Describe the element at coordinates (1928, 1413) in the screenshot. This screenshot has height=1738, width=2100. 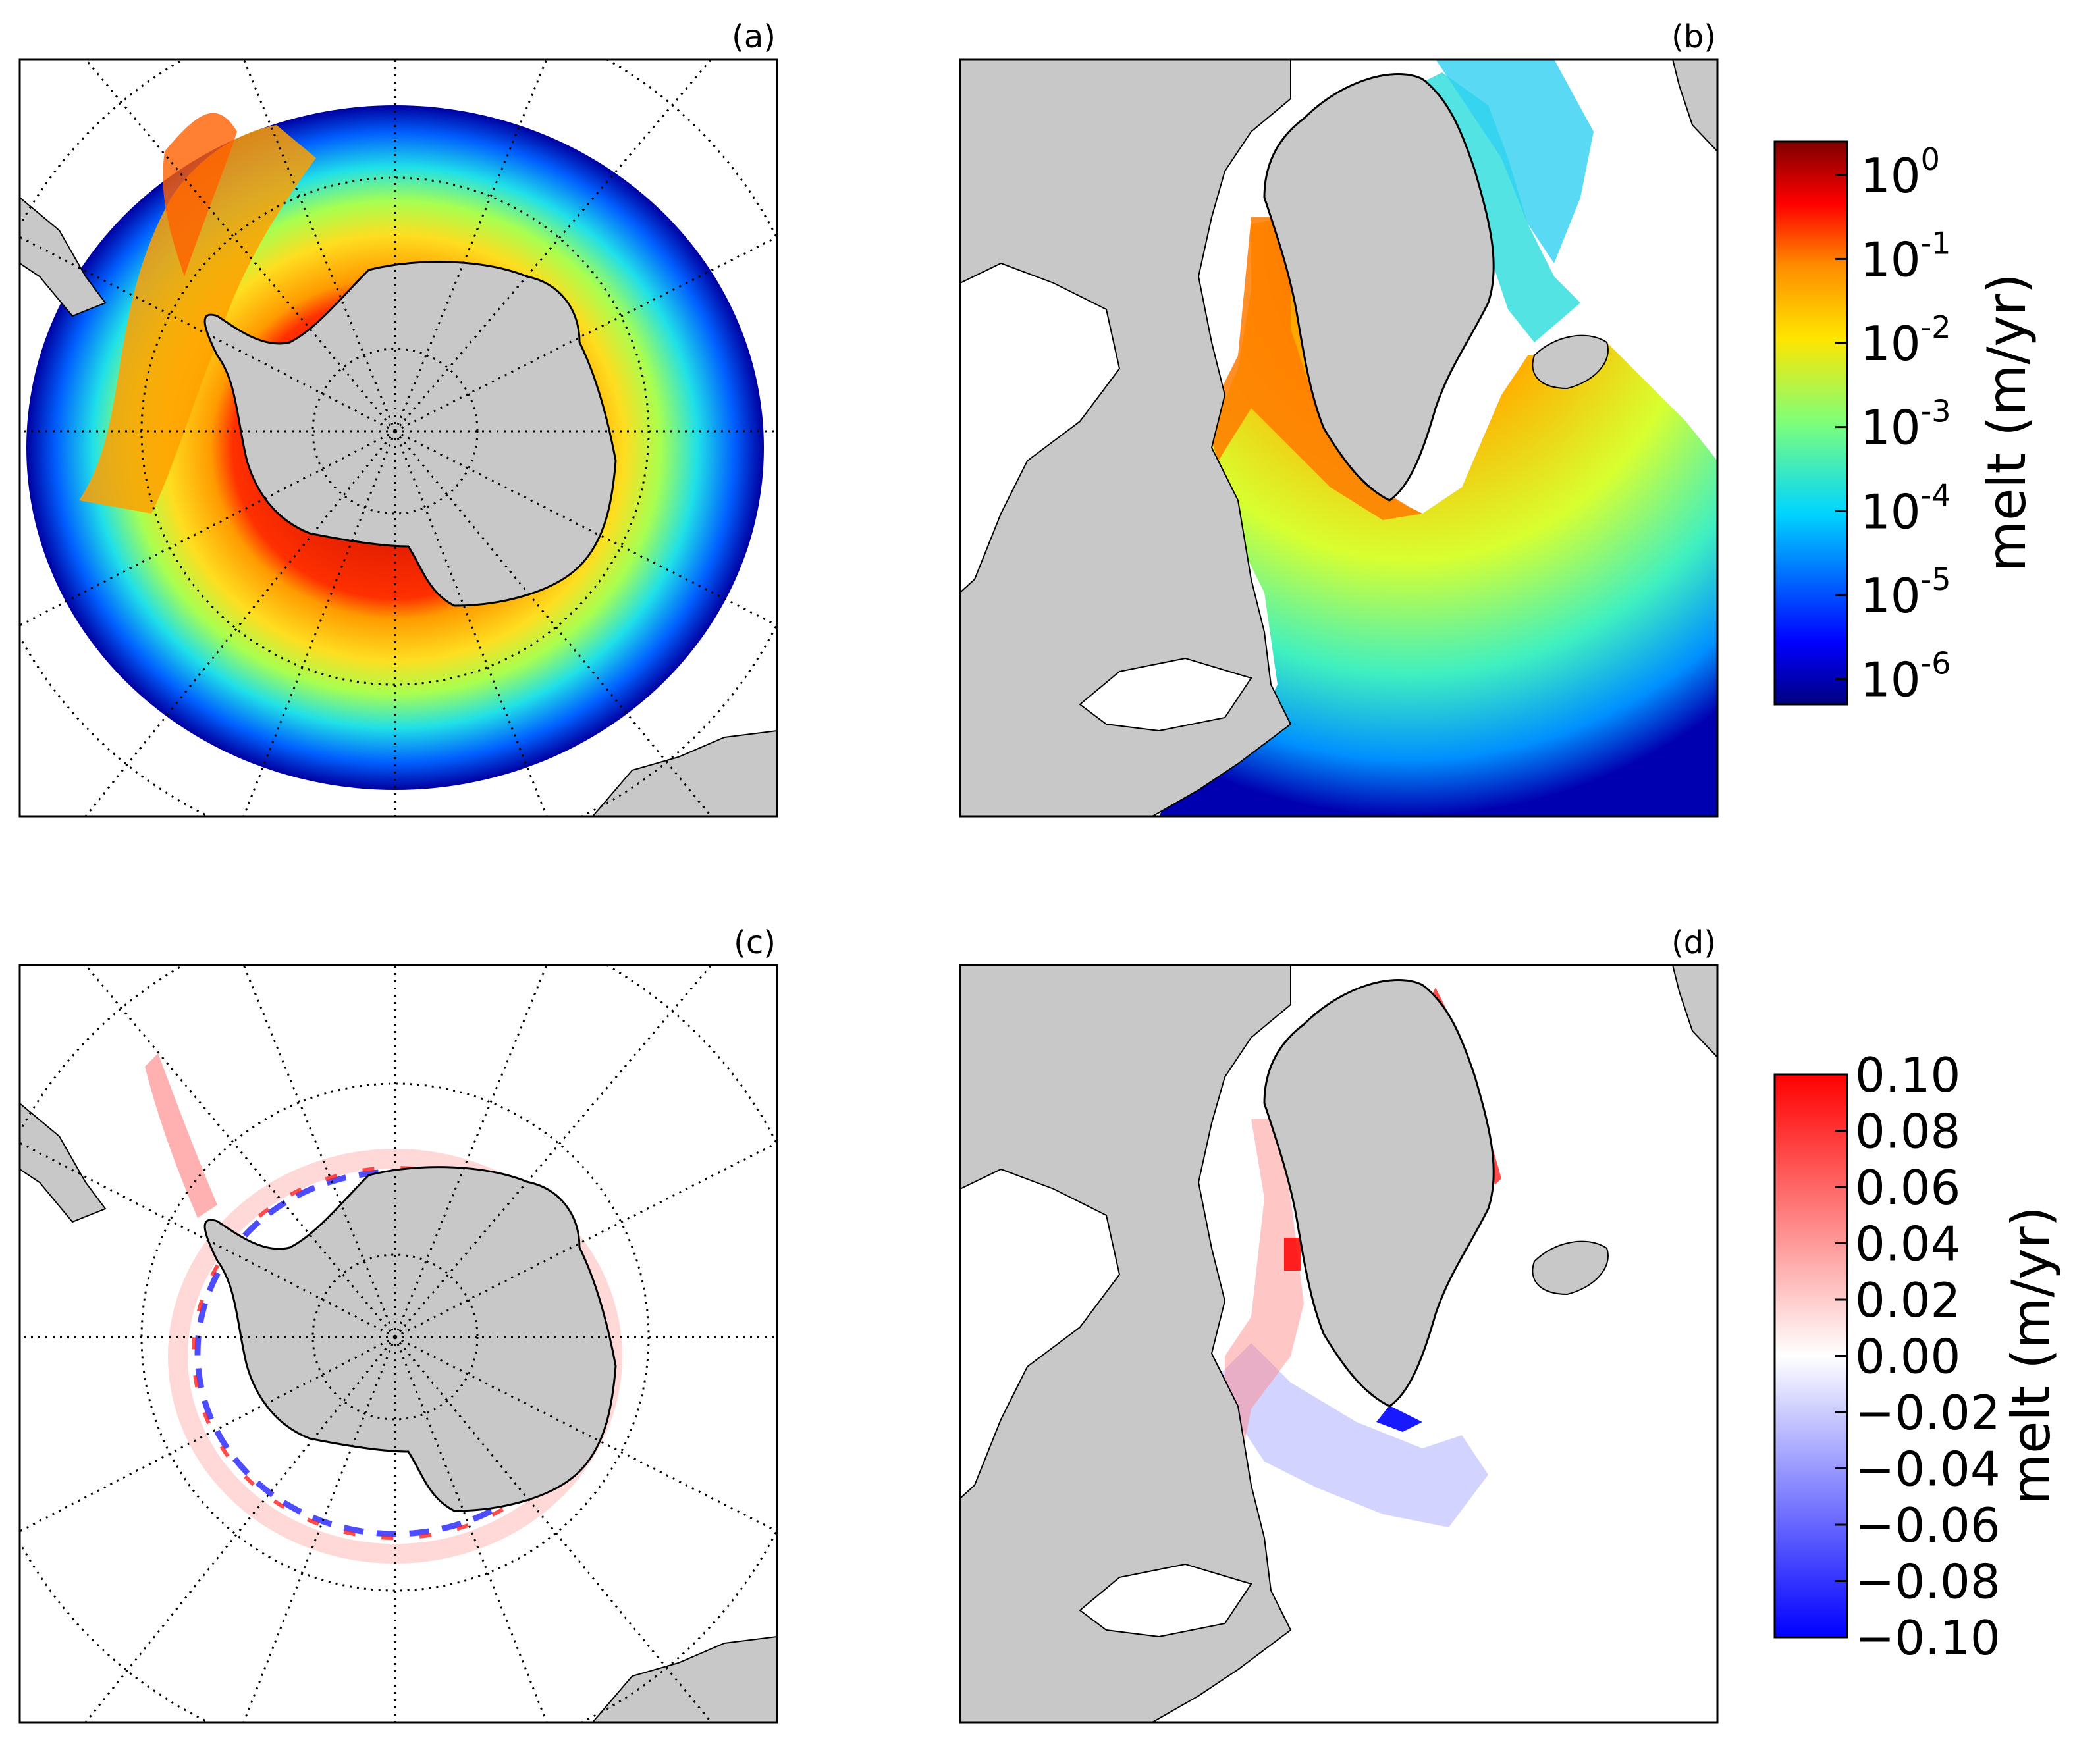
I see `colorbar-bottom-tick-label: −0.02` at that location.